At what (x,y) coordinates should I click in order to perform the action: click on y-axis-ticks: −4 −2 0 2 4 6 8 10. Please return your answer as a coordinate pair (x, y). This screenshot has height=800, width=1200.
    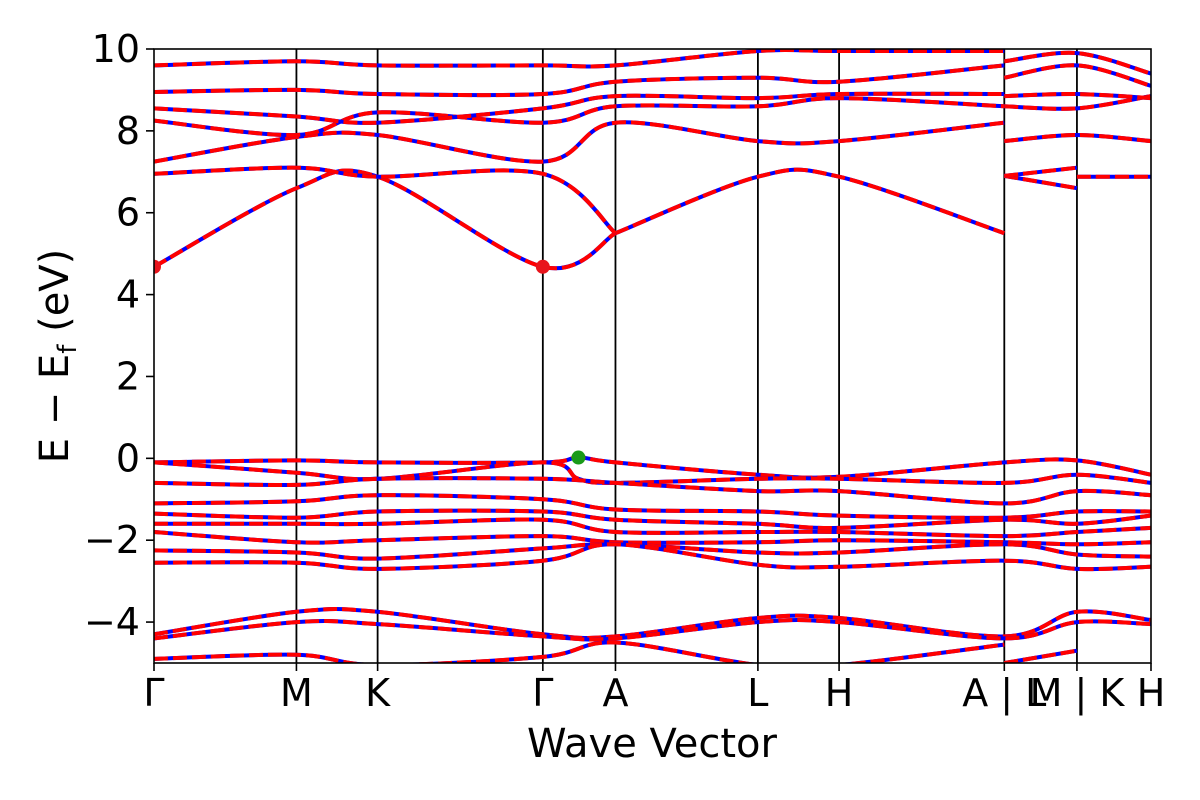
    Looking at the image, I should click on (119, 335).